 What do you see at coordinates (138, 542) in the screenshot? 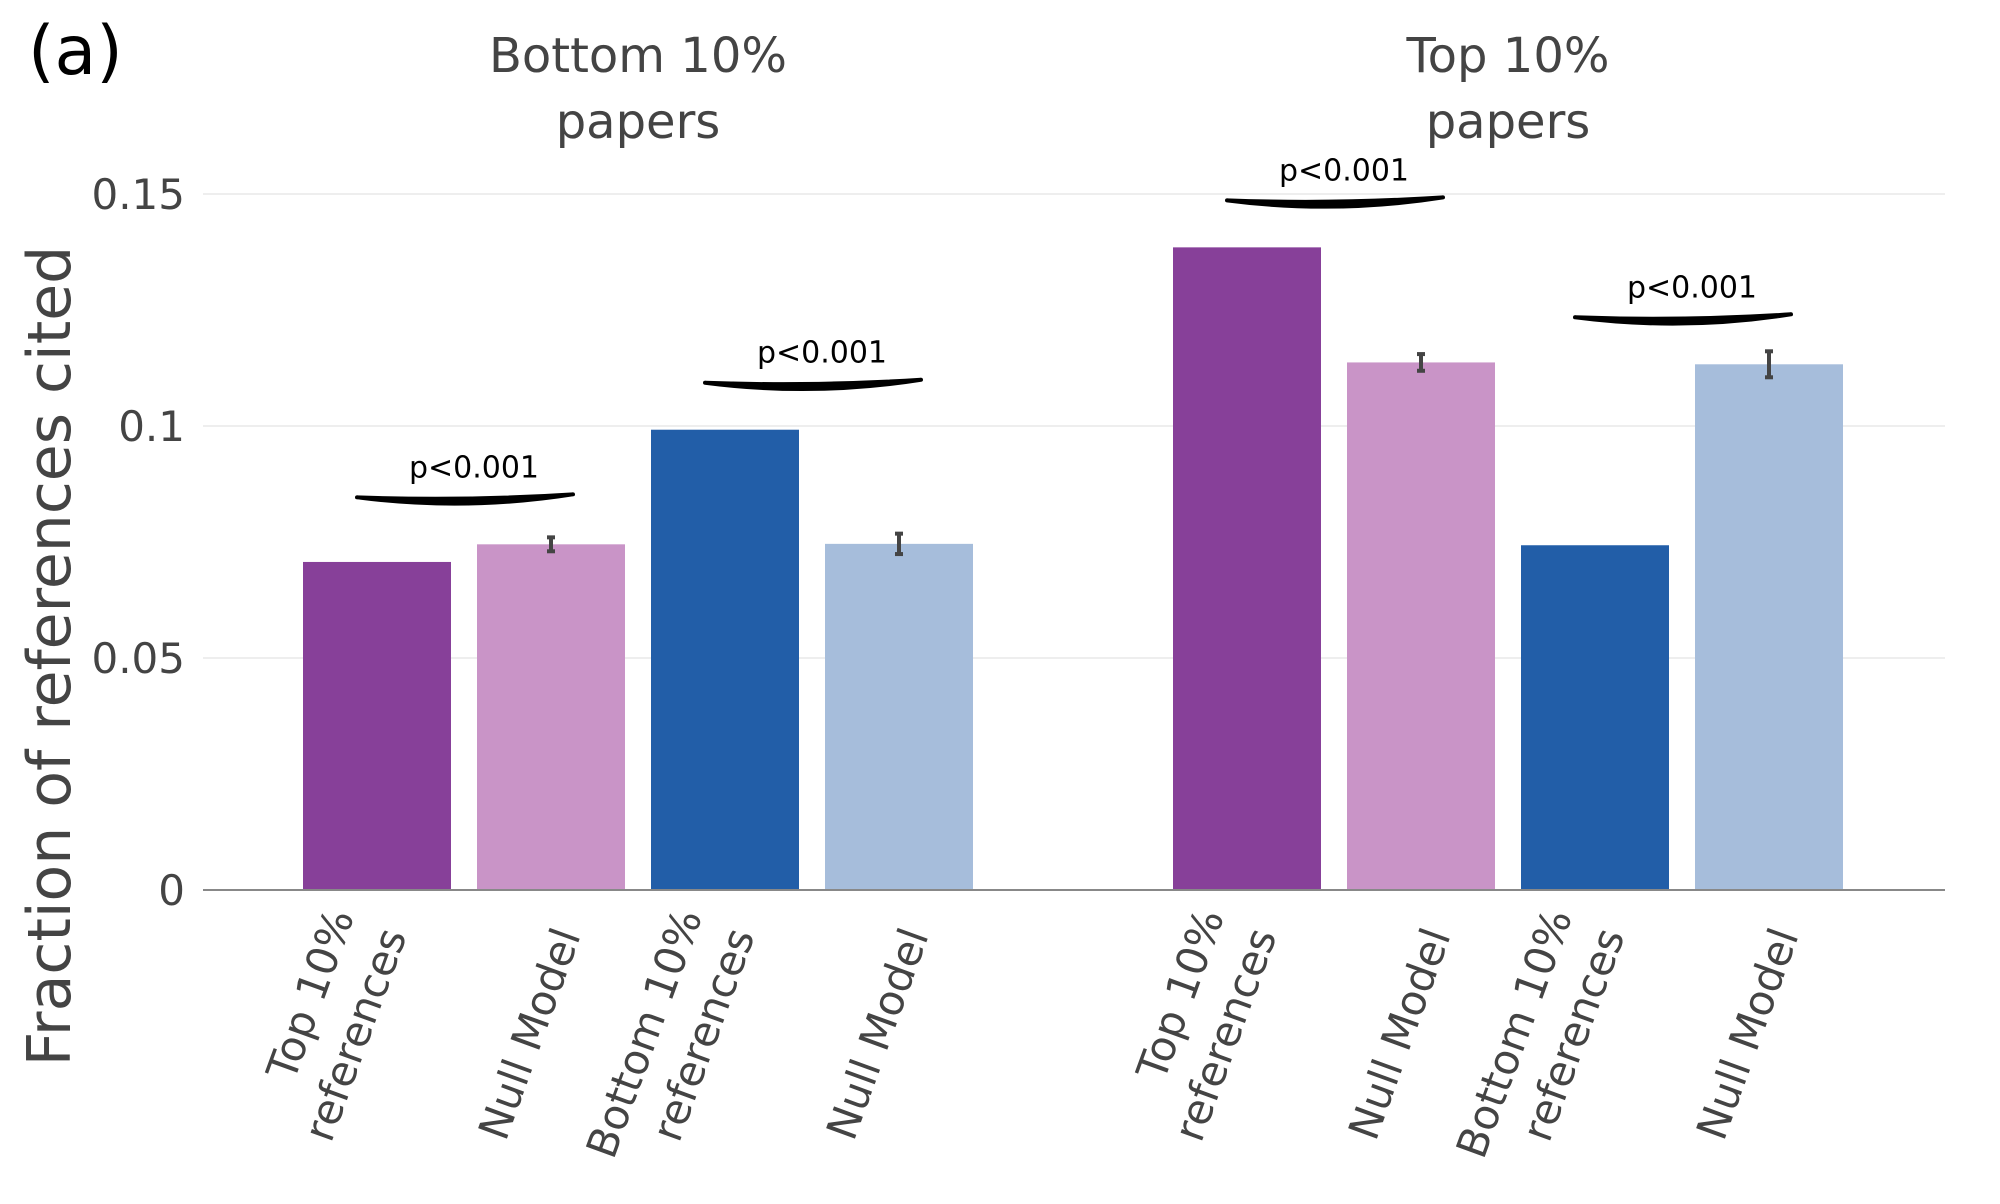
I see `y-tick-labels: 0 0.05 0.1 0.15` at bounding box center [138, 542].